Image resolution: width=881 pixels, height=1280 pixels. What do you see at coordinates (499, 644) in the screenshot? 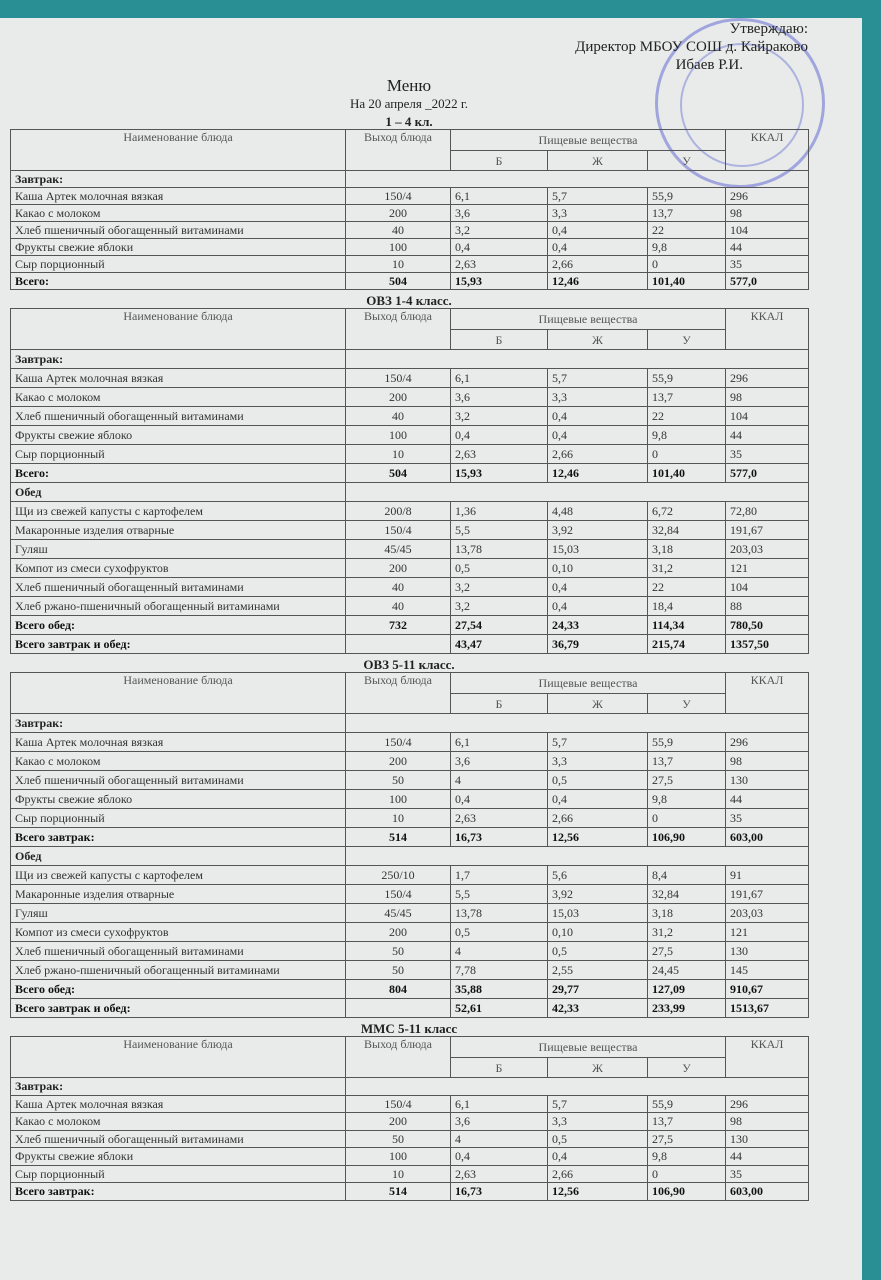
I see `protein-value: 43,47` at bounding box center [499, 644].